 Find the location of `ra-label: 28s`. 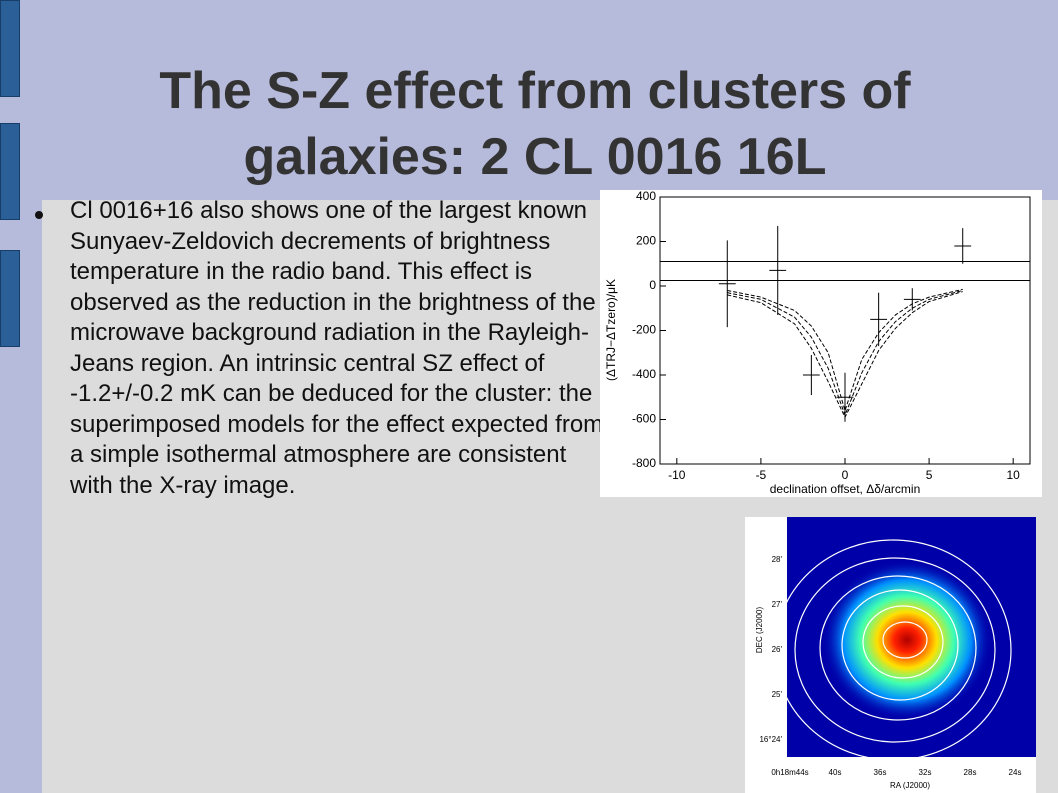

ra-label: 28s is located at coordinates (970, 772).